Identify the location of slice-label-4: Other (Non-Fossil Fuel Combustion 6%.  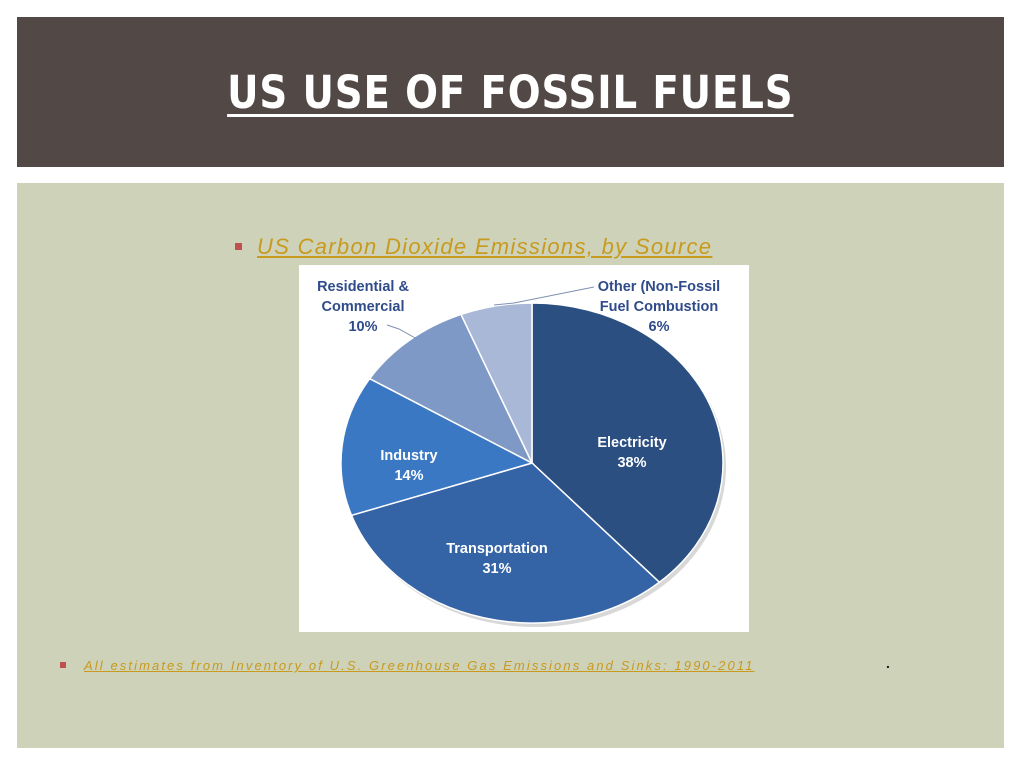
(659, 307).